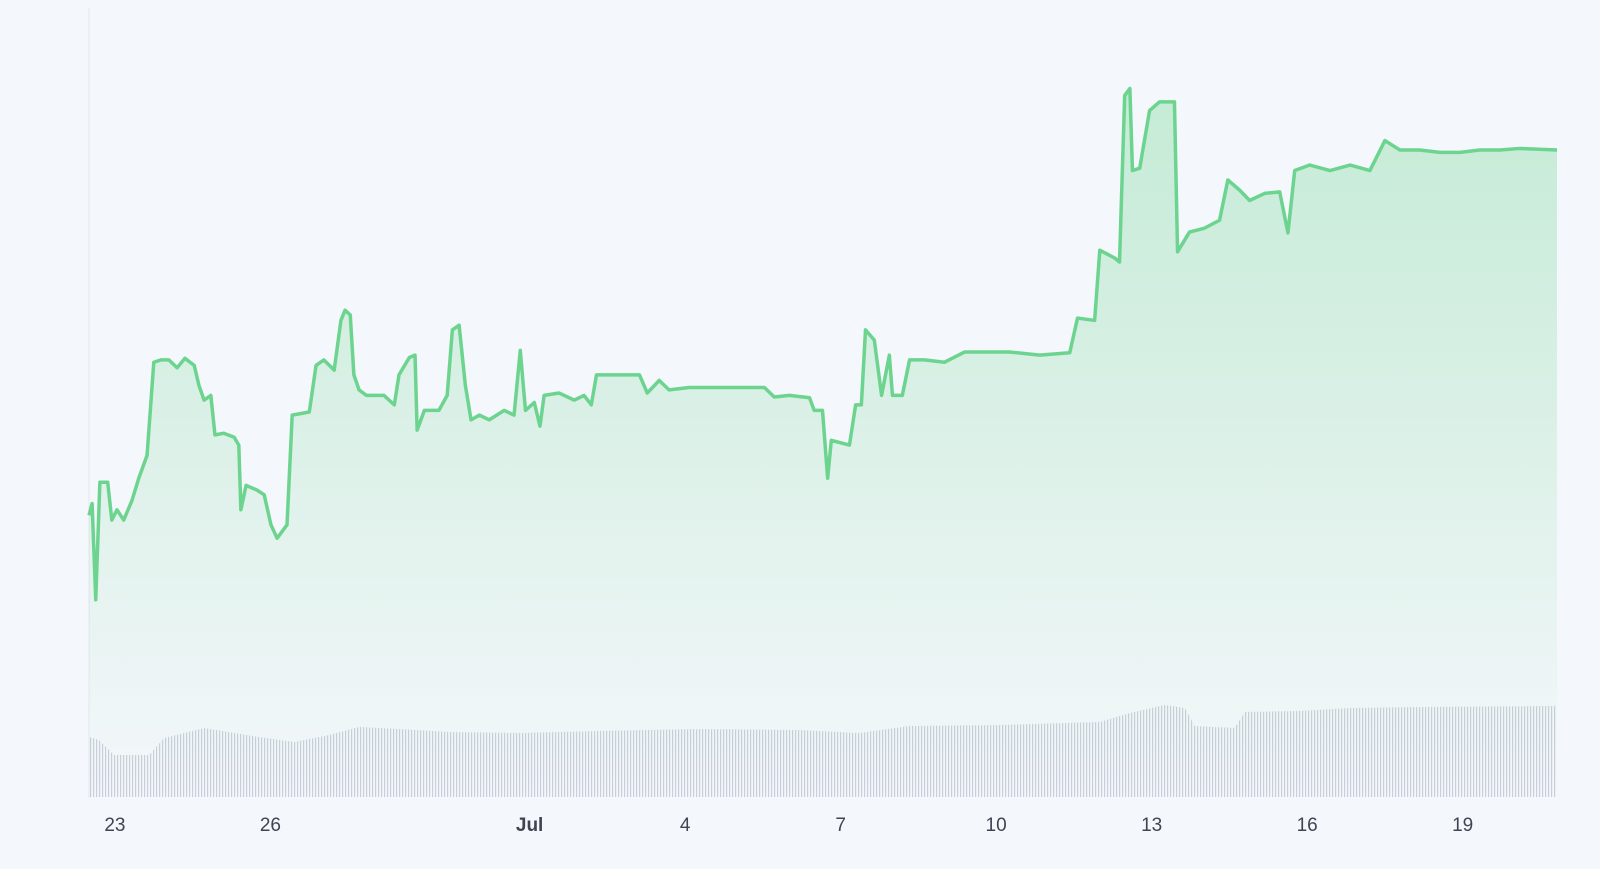 The image size is (1600, 869). I want to click on x-tick-label: 7, so click(840, 825).